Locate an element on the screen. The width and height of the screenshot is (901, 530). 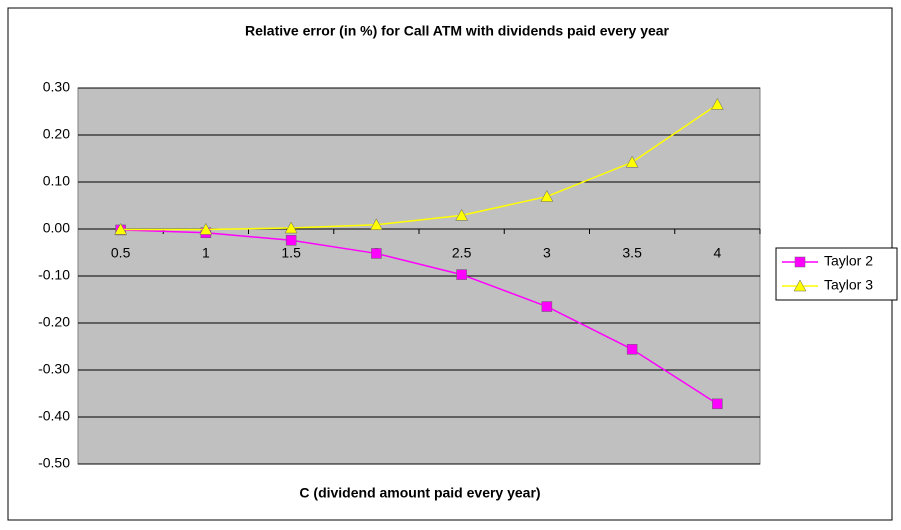
legend-label: Taylor 2 is located at coordinates (848, 261).